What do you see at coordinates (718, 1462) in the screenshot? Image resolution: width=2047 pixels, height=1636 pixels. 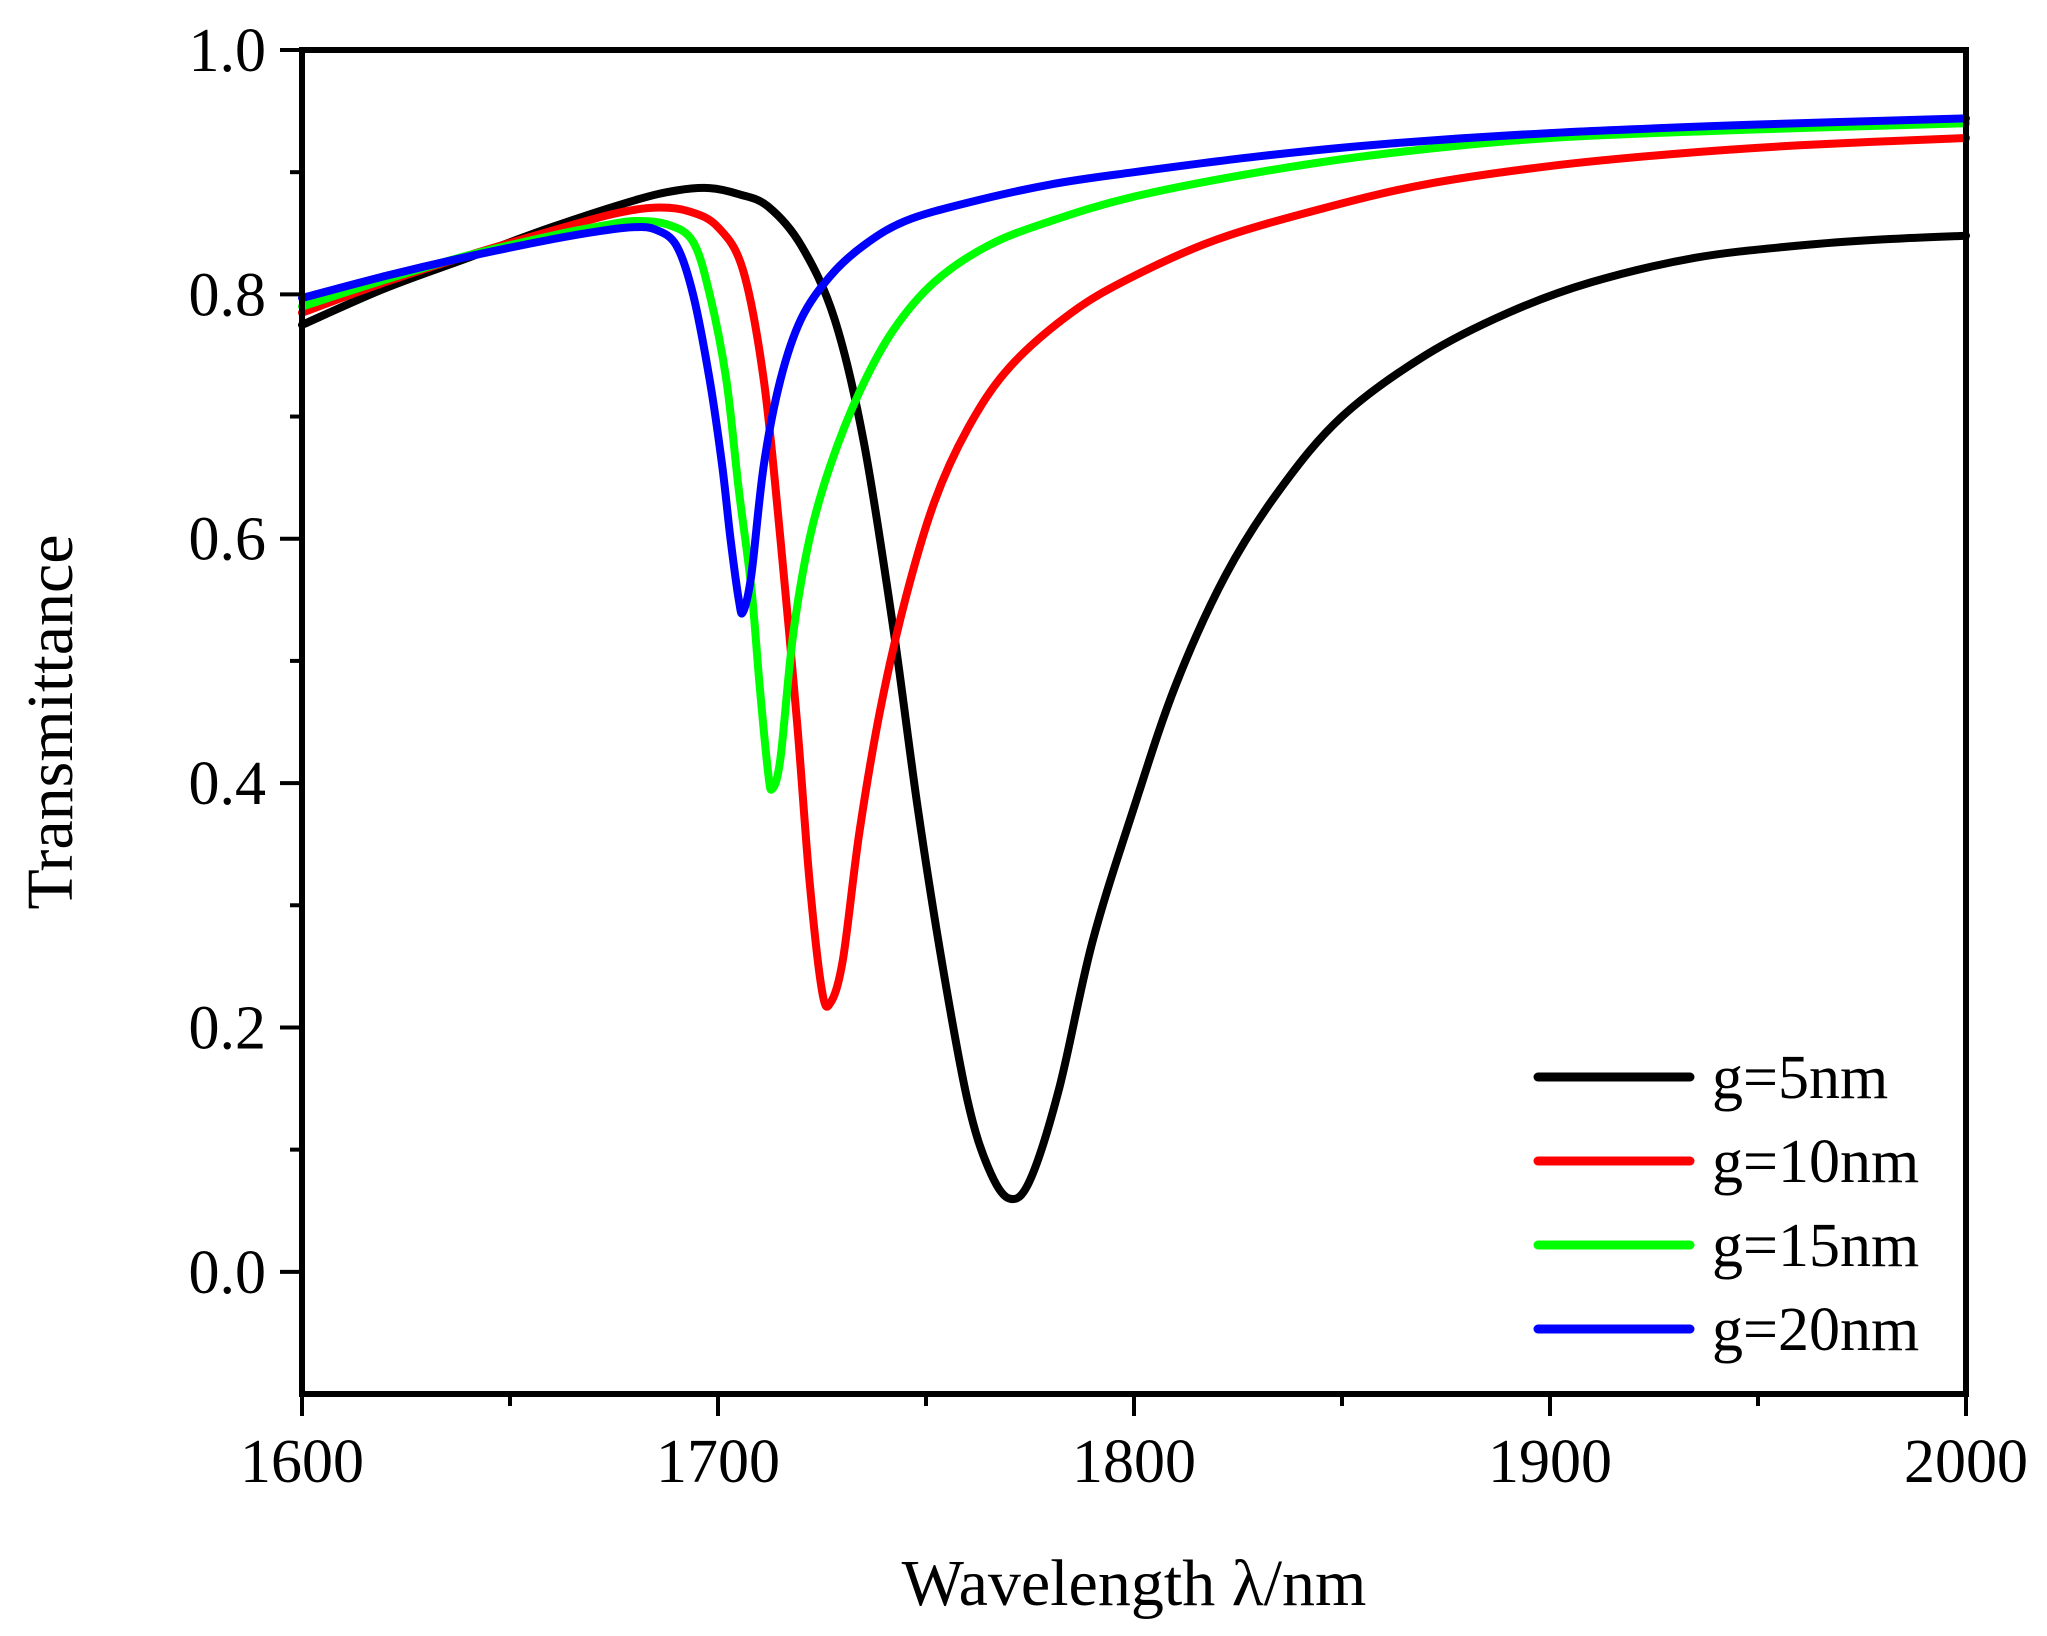 I see `x-tick-label: 1700` at bounding box center [718, 1462].